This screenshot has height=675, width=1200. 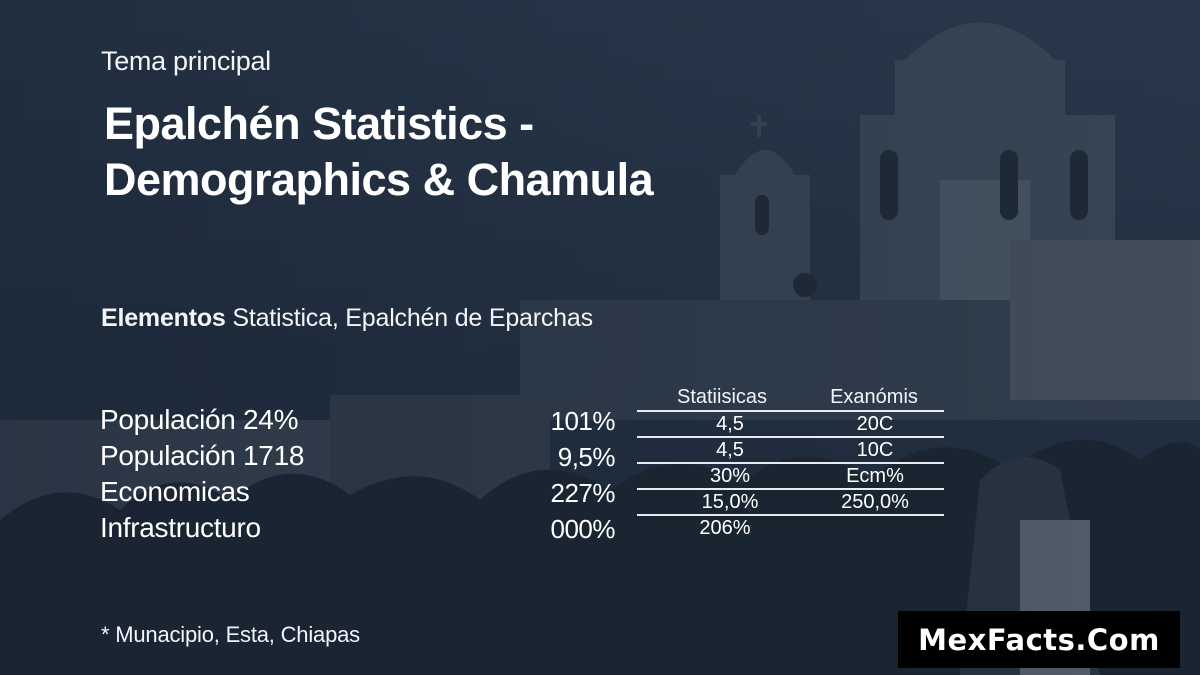 What do you see at coordinates (875, 476) in the screenshot?
I see `table-cell: Ecm%` at bounding box center [875, 476].